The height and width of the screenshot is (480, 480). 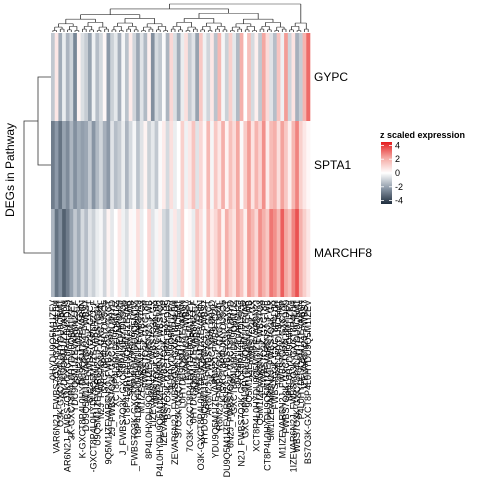 I want to click on column-label: -GXCT8P4L0HYDU9Q5M1IZEVAR6N2J_F, so click(x=94, y=385).